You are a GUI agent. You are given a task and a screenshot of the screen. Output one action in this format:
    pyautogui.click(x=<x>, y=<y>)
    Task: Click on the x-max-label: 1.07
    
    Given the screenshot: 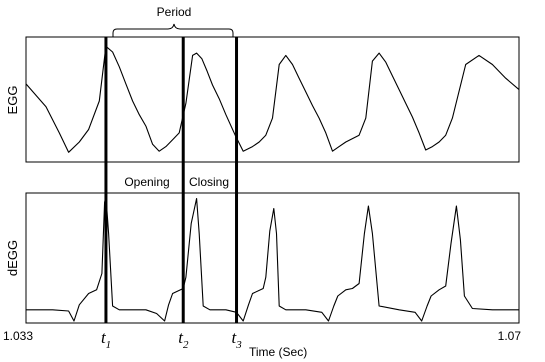 What is the action you would take?
    pyautogui.click(x=510, y=336)
    